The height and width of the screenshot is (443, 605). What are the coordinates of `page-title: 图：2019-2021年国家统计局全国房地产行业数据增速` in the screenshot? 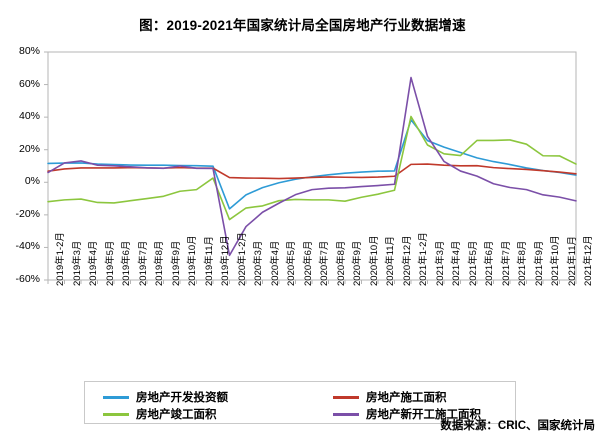 It's located at (302, 25).